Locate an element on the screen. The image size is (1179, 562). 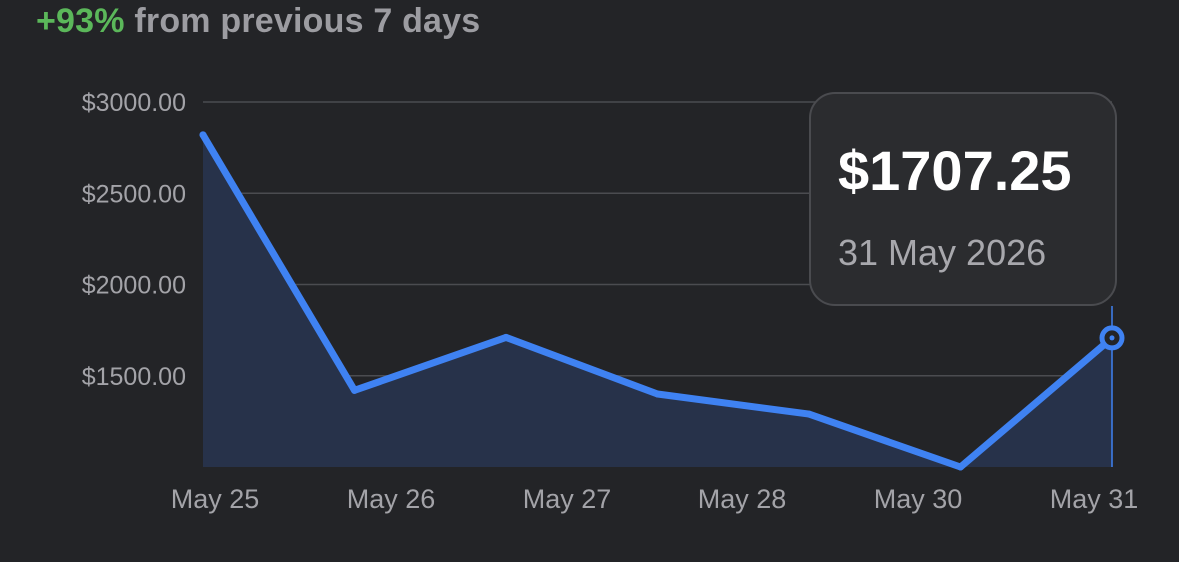
x-tick-label-5: May 31 is located at coordinates (1094, 499).